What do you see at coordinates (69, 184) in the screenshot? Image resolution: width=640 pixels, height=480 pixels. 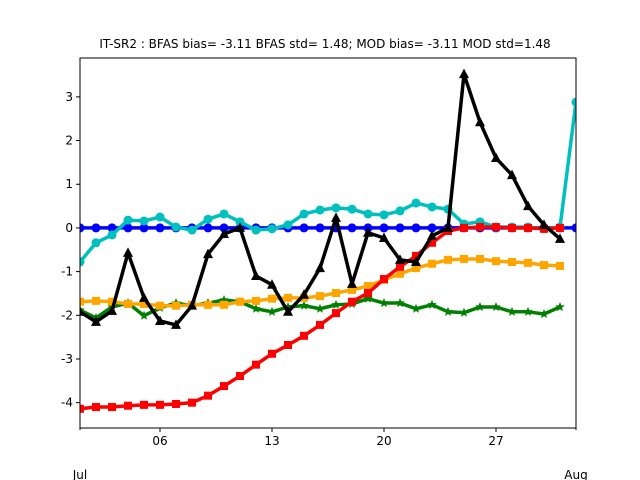 I see `y-tick-label: 1` at bounding box center [69, 184].